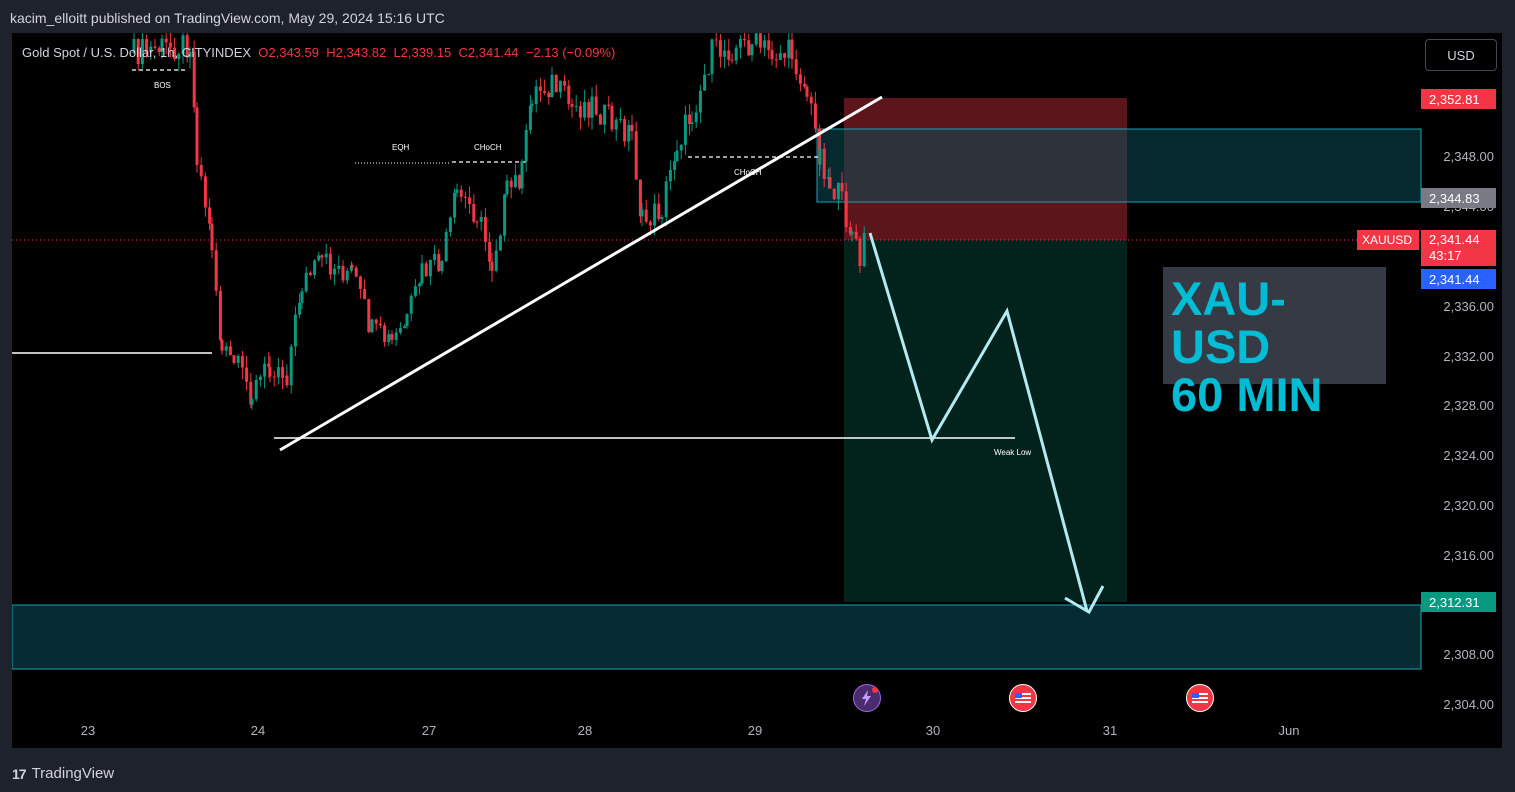 This screenshot has height=792, width=1515. What do you see at coordinates (1458, 248) in the screenshot?
I see `current-price-tag: 2,341.44 43:17` at bounding box center [1458, 248].